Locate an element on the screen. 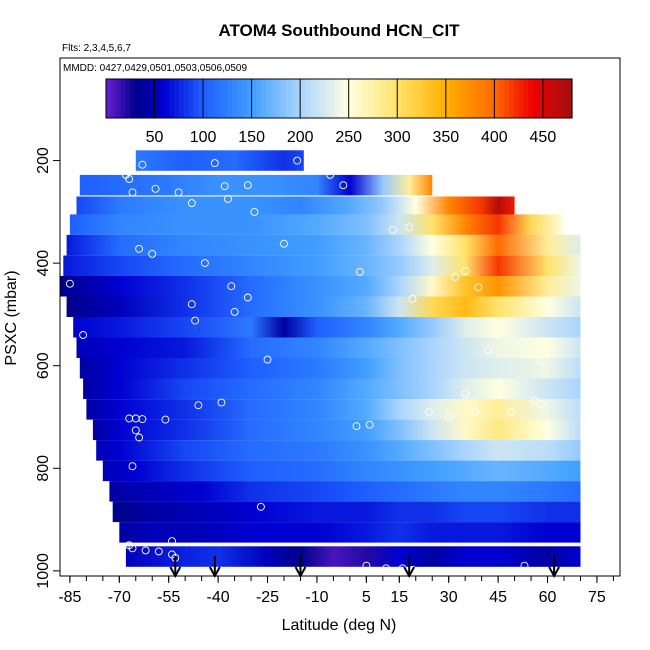 This screenshot has width=650, height=650. y-tick-label: 400 is located at coordinates (43, 263).